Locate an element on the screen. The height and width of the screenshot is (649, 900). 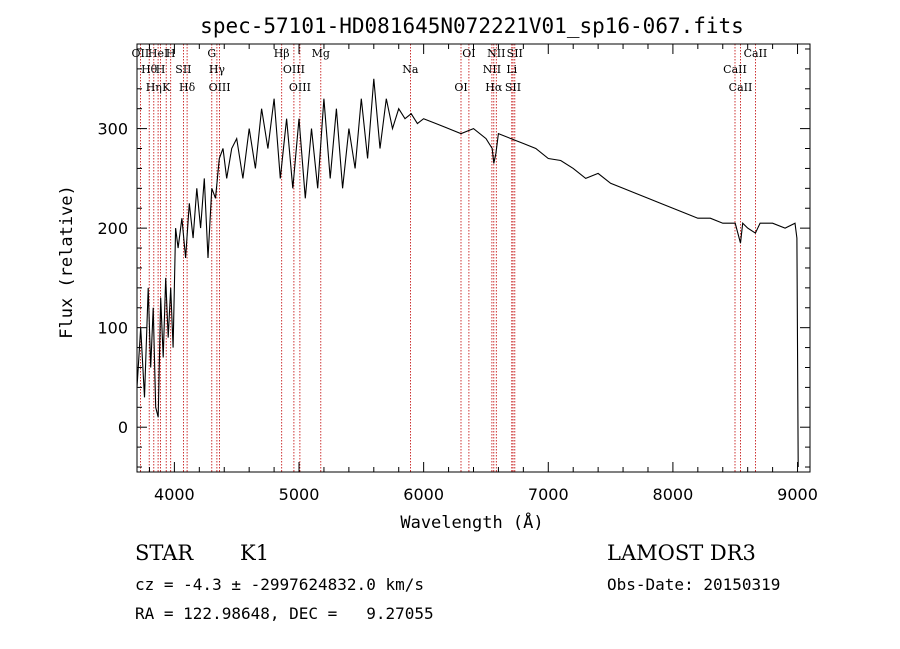
y-tick-label: 200 is located at coordinates (112, 228).